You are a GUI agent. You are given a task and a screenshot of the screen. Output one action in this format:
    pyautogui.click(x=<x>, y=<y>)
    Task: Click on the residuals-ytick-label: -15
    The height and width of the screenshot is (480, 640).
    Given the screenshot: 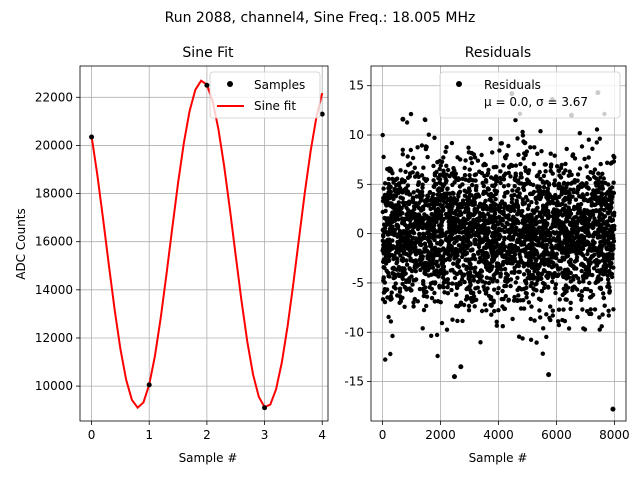 What is the action you would take?
    pyautogui.click(x=354, y=382)
    